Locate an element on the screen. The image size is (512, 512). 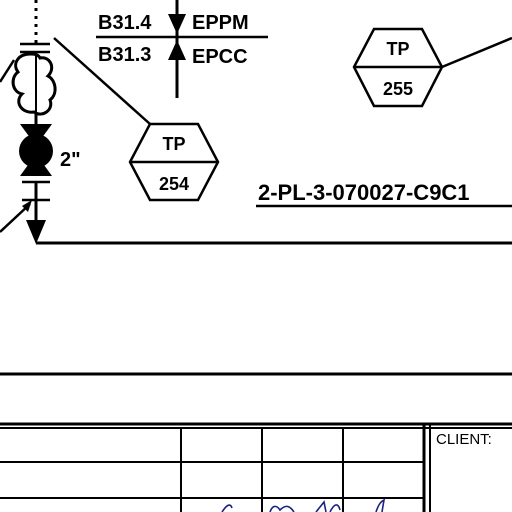
spec-arrow-down is located at coordinates (177, 24).